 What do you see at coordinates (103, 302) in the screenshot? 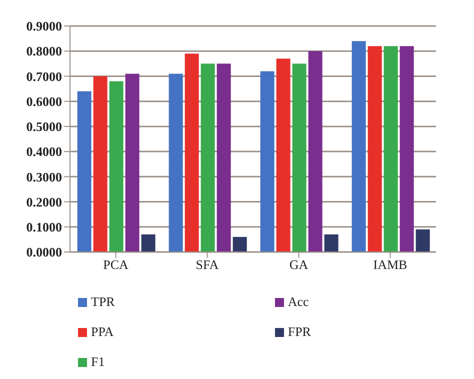
I see `legend-label: TPR` at bounding box center [103, 302].